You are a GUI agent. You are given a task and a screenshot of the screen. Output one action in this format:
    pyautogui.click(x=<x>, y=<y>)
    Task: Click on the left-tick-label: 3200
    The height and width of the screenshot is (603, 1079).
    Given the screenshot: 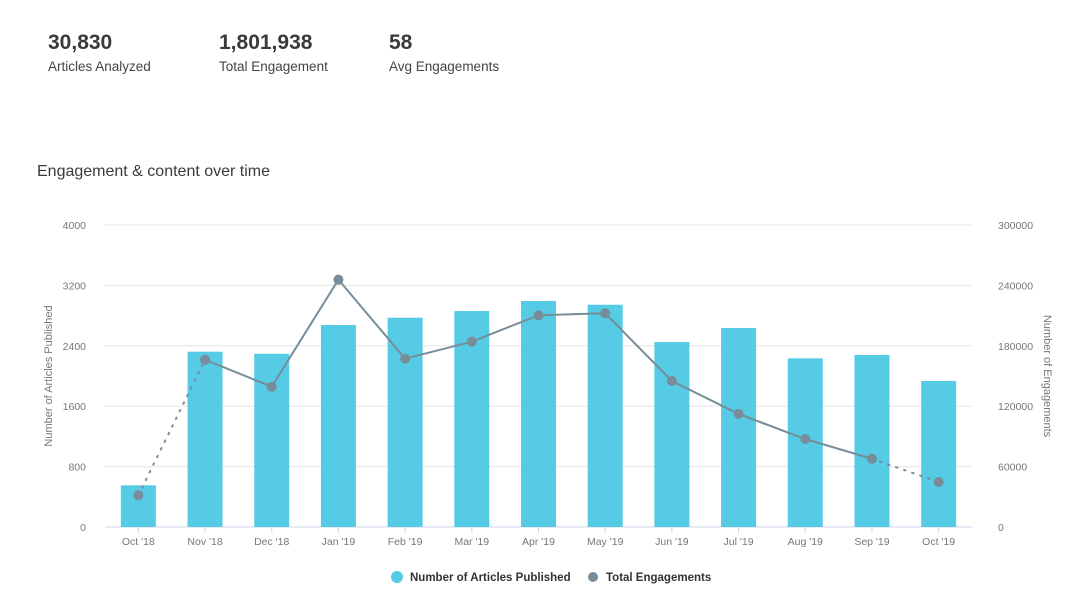 What is the action you would take?
    pyautogui.click(x=75, y=286)
    